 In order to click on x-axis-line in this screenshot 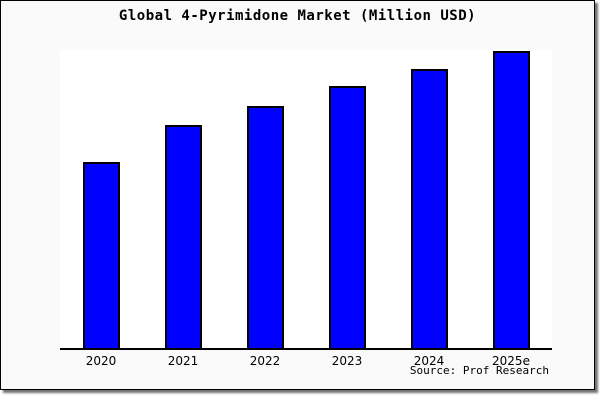, I will do `click(306, 349)`.